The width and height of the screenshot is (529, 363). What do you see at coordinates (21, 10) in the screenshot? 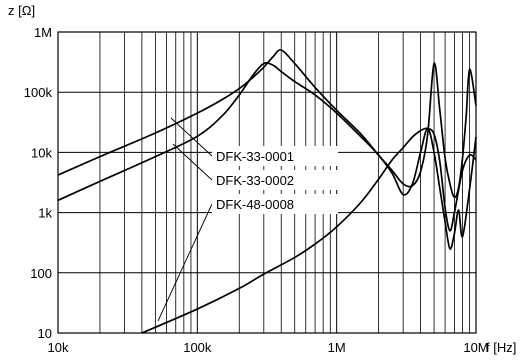
I see `y-axis-label: z [Ω]` at bounding box center [21, 10].